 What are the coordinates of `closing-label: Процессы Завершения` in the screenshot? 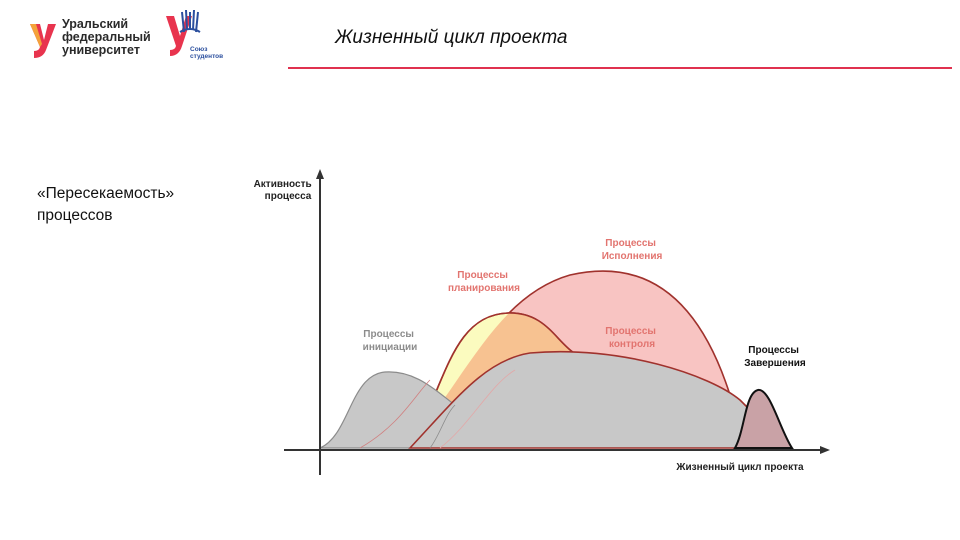 It's located at (775, 357).